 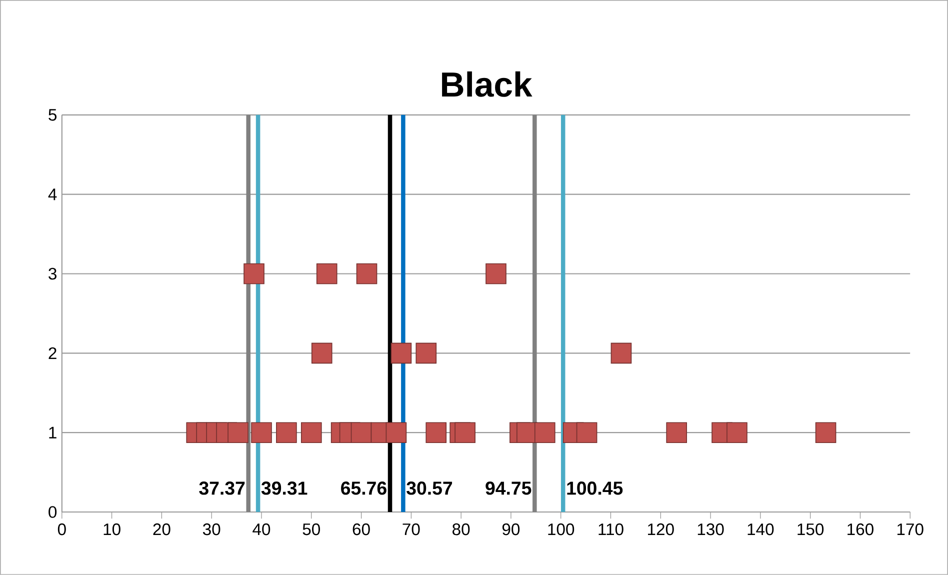 I want to click on x-tick-label: 170, so click(x=910, y=529).